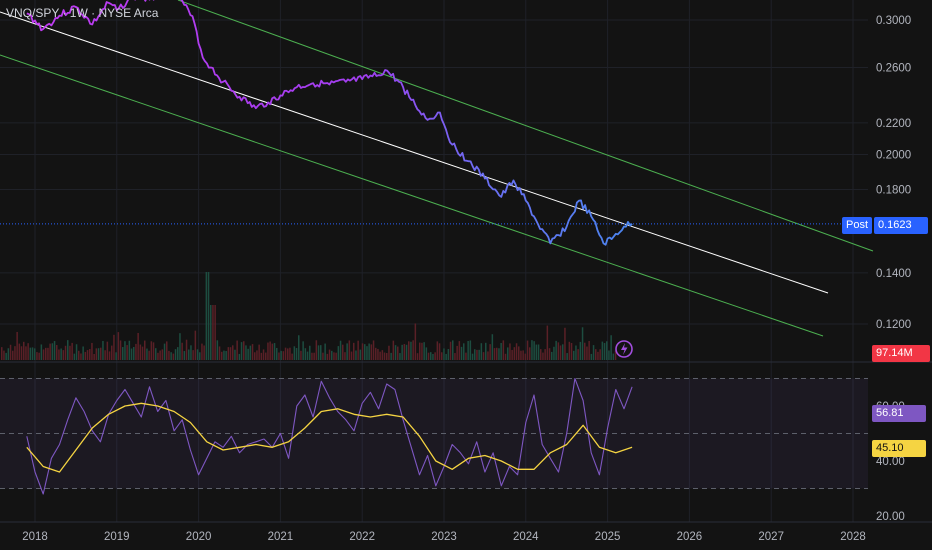 This screenshot has height=550, width=932. I want to click on price-tick-label: 0.2600, so click(893, 68).